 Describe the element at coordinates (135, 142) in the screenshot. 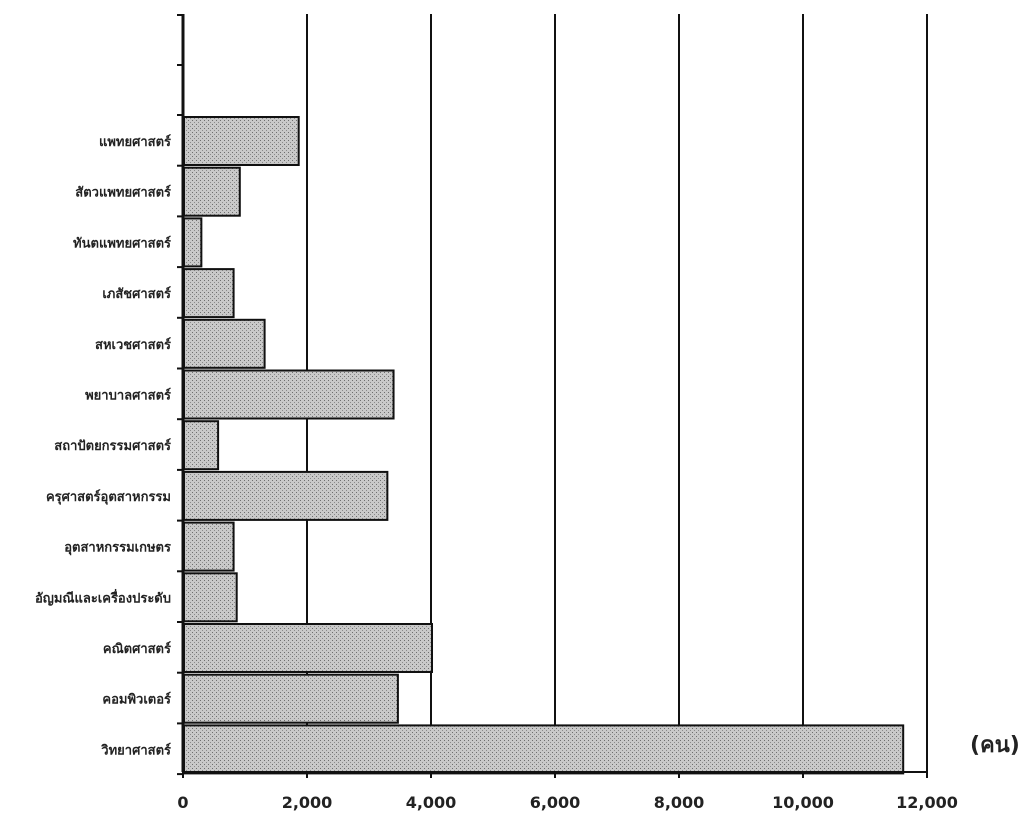

I see `category-label: แพทยศาสตร์` at that location.